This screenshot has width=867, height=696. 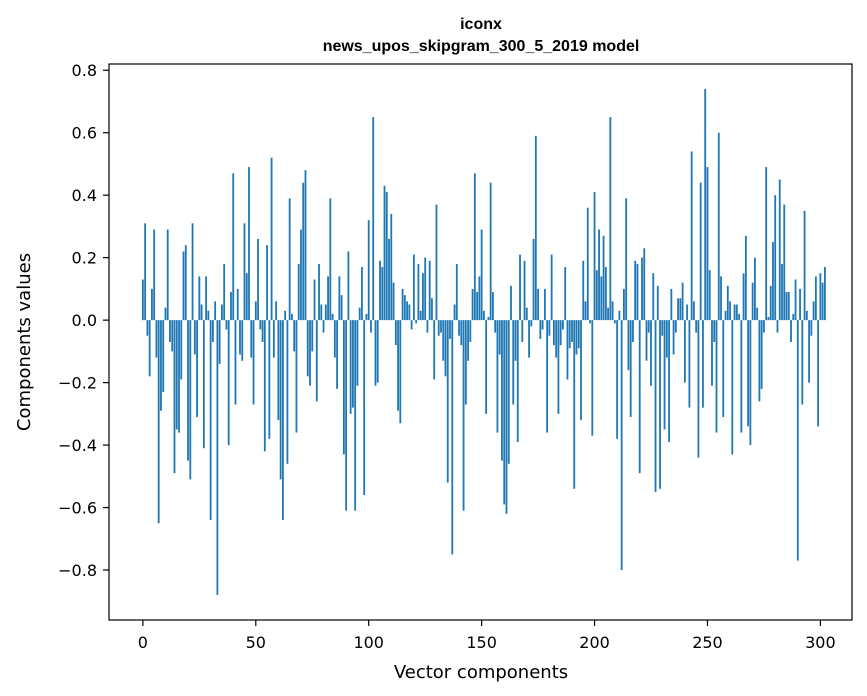 What do you see at coordinates (84, 320) in the screenshot?
I see `y-tick-label: 0.0` at bounding box center [84, 320].